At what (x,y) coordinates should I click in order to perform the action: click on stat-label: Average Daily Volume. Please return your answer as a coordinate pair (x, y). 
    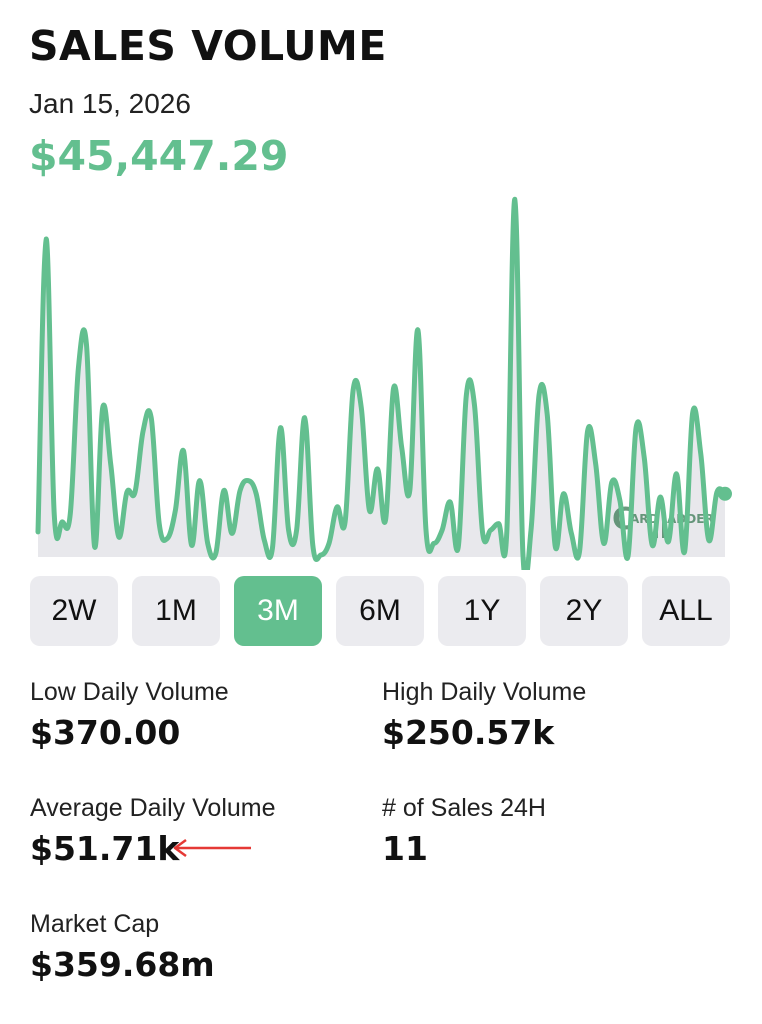
    Looking at the image, I should click on (153, 808).